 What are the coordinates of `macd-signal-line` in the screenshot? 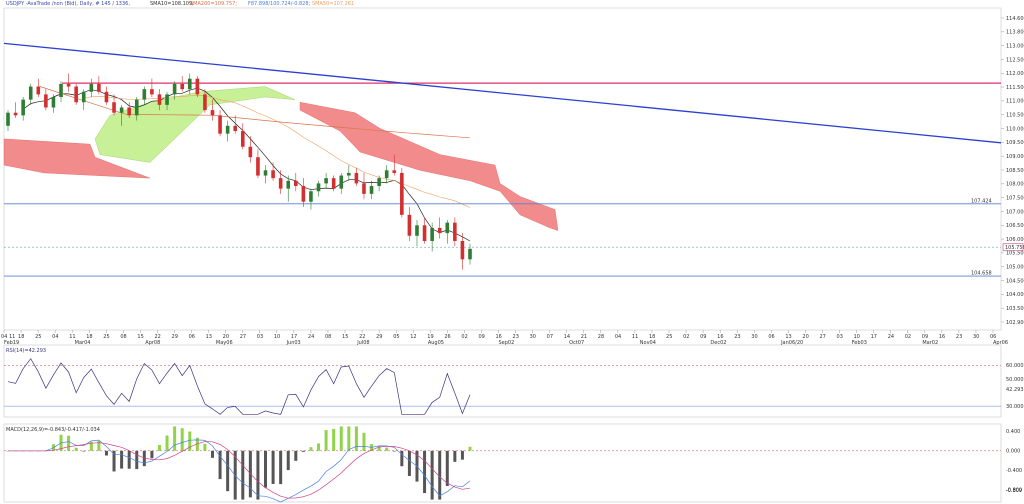 It's located at (239, 470).